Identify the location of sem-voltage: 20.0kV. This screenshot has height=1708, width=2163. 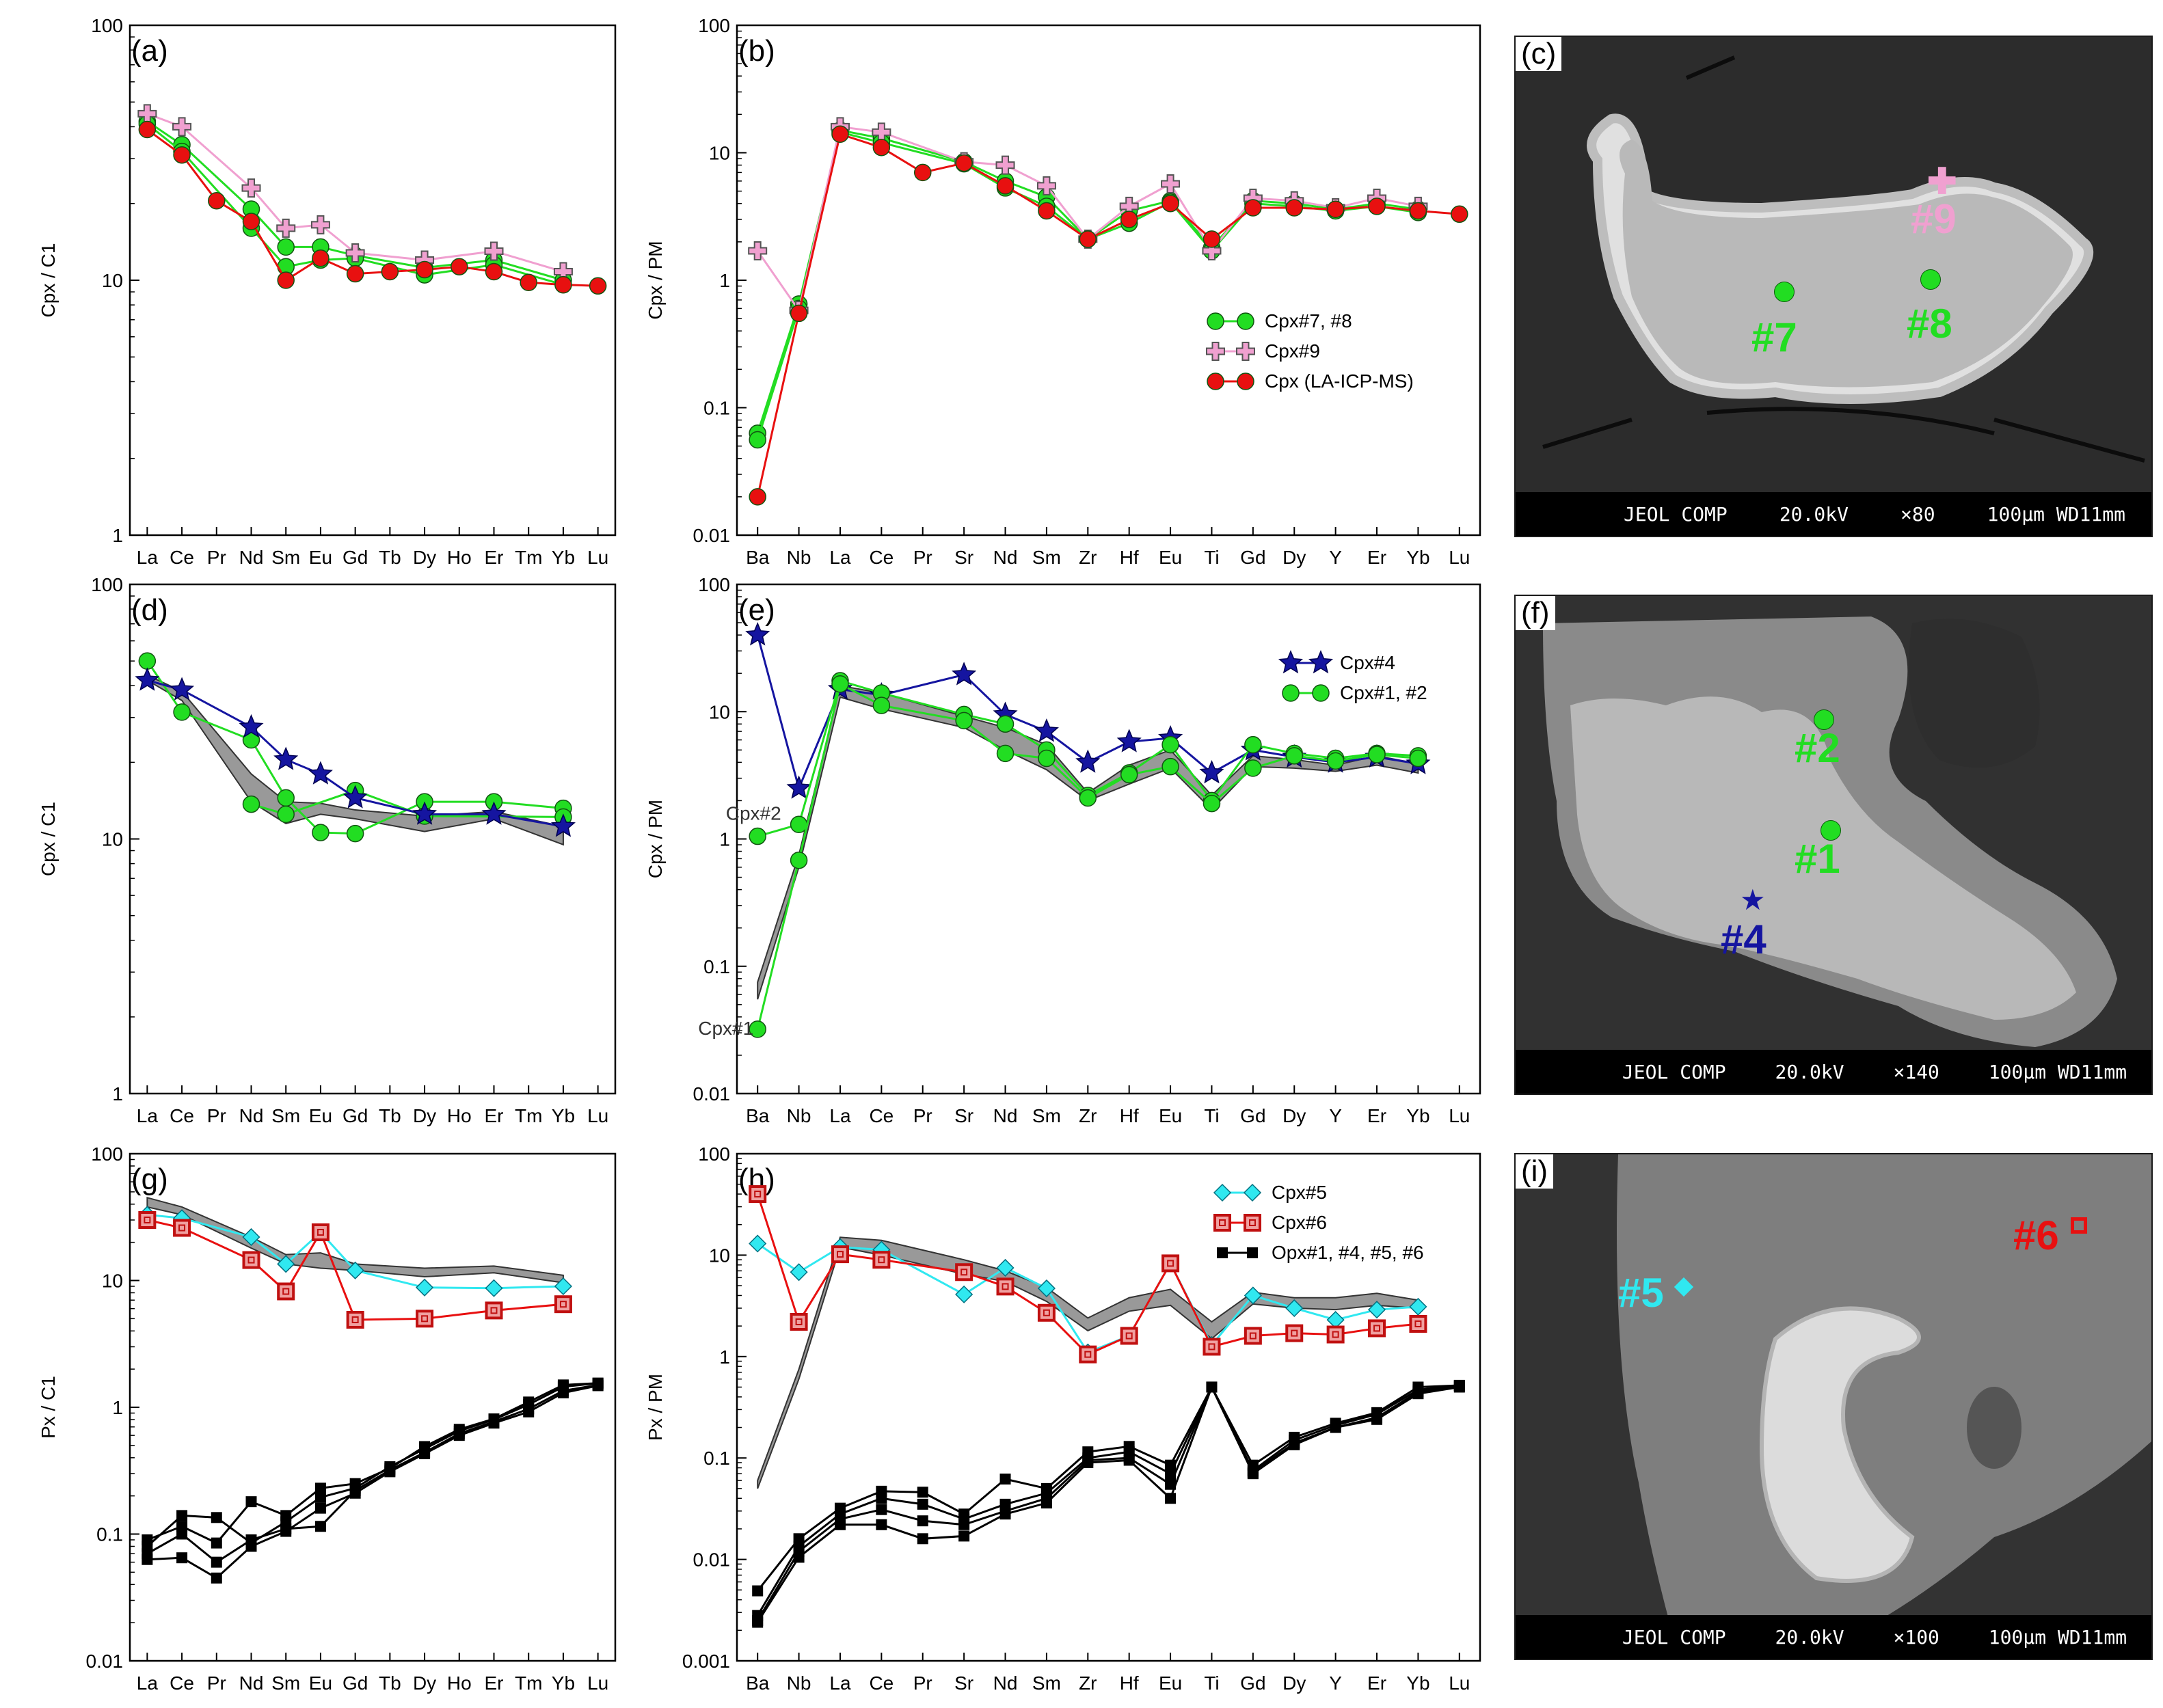
(1809, 1071).